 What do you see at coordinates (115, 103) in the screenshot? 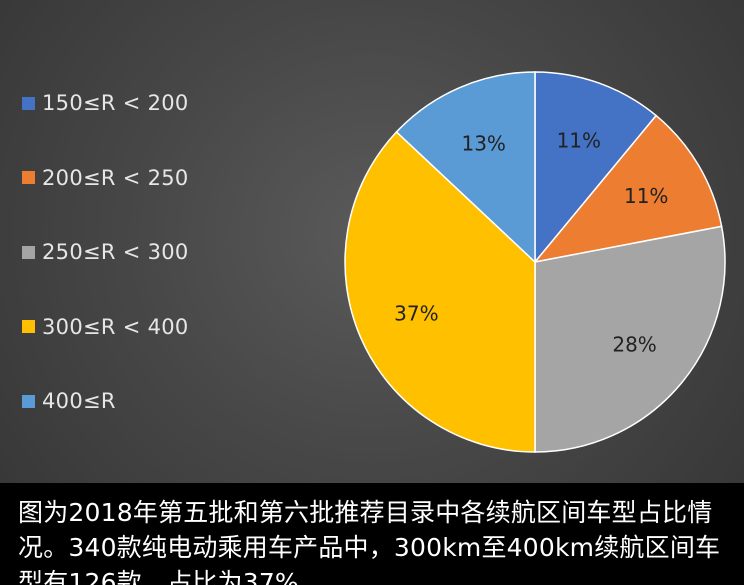
I see `legend-label-1: 150≤R < 200` at bounding box center [115, 103].